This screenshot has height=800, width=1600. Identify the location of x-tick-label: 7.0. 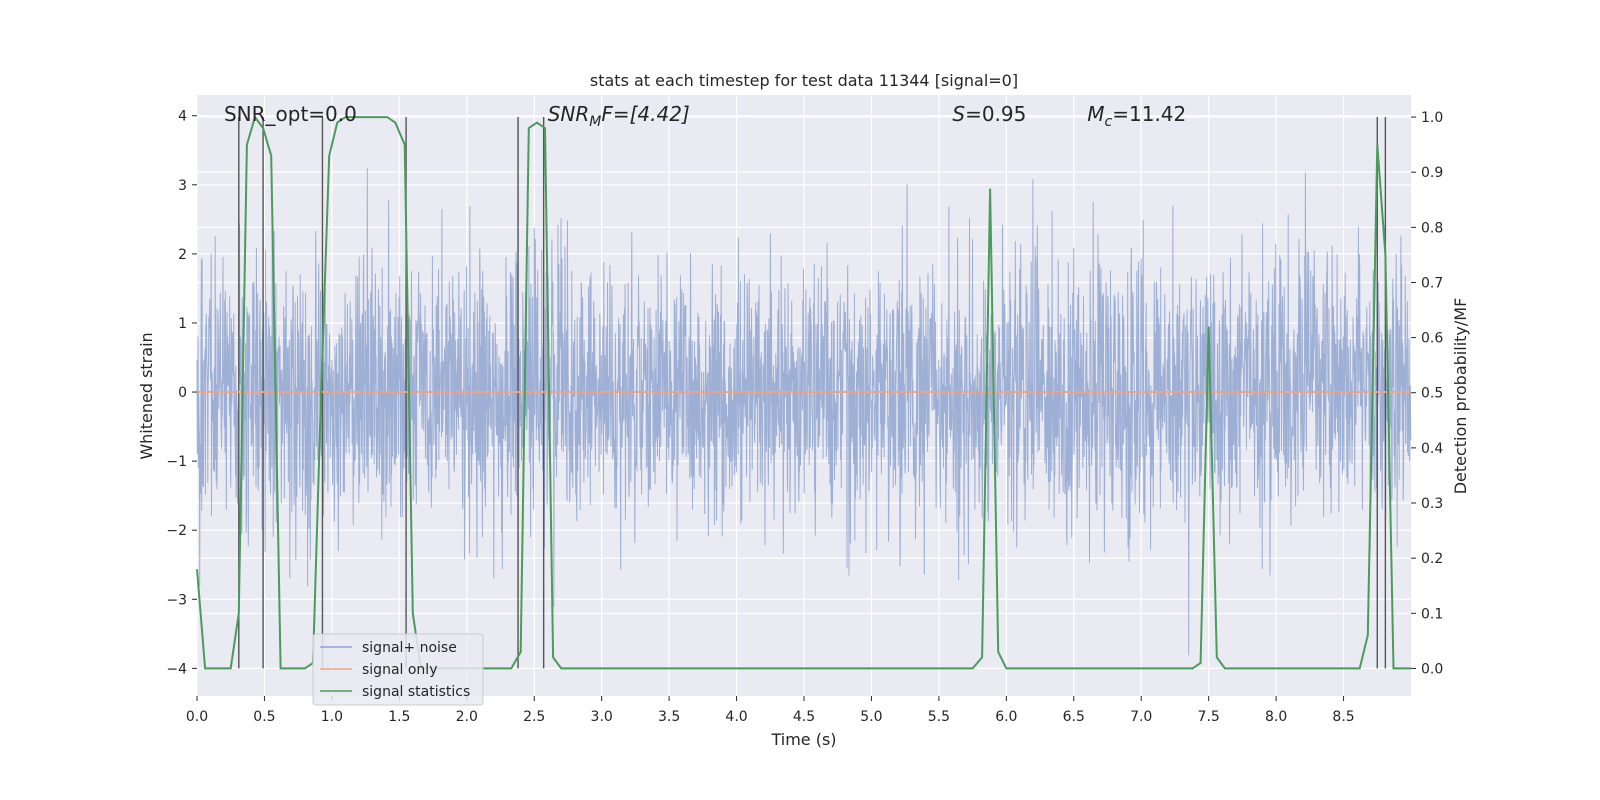
(1141, 717).